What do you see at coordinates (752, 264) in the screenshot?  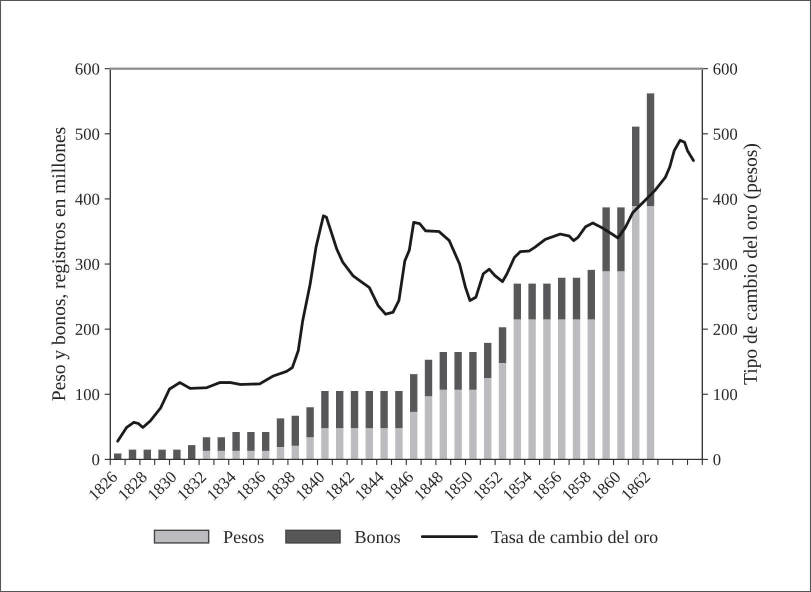 I see `y2-axis-title: Tipo de cambio del oro (pesos)` at bounding box center [752, 264].